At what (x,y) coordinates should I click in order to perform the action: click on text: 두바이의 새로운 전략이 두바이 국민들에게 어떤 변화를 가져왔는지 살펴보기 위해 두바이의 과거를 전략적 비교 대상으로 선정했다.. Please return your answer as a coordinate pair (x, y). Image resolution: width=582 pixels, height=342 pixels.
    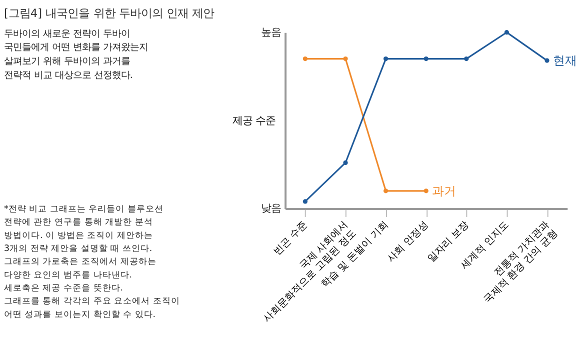
    Looking at the image, I should click on (76, 54).